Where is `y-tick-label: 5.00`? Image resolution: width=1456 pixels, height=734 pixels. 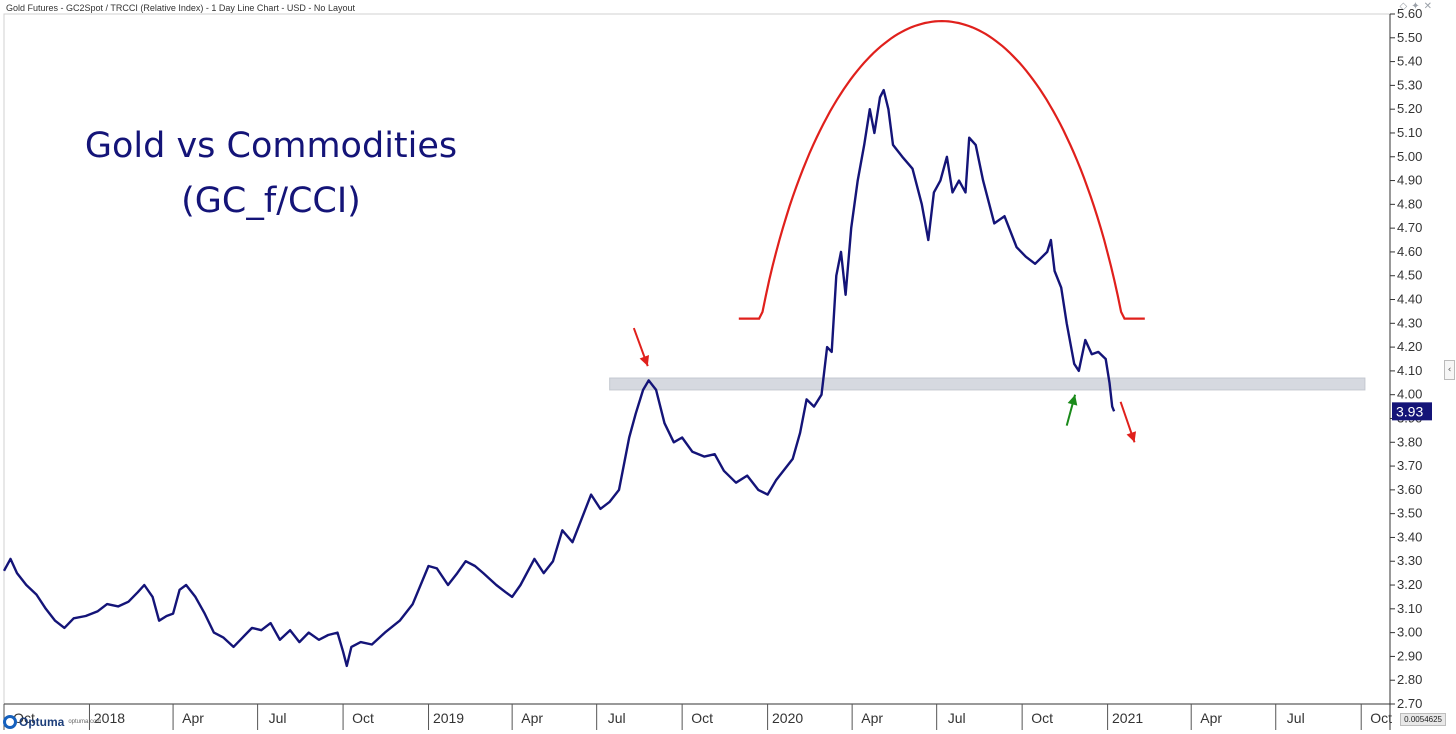
y-tick-label: 5.00 is located at coordinates (1409, 156).